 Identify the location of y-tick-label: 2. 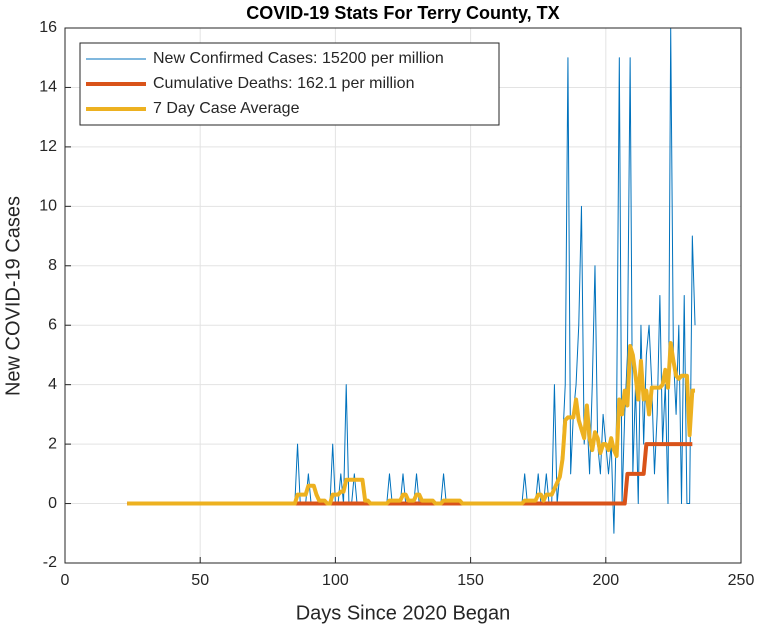
(52, 443).